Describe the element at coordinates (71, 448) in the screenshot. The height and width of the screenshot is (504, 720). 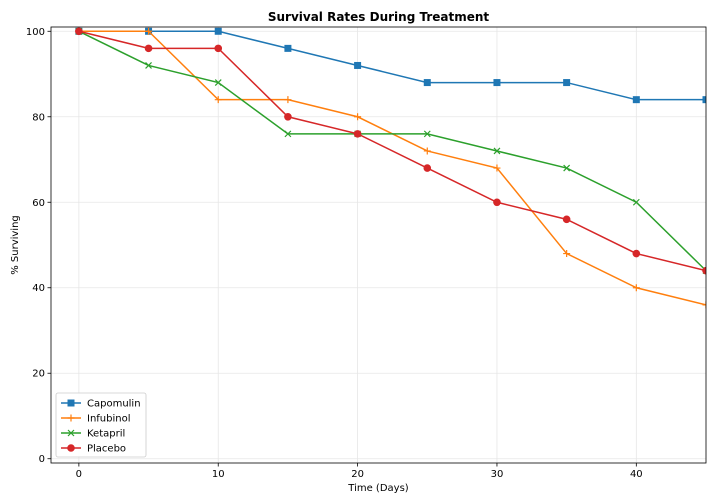
I see `legend-marker-placebo` at that location.